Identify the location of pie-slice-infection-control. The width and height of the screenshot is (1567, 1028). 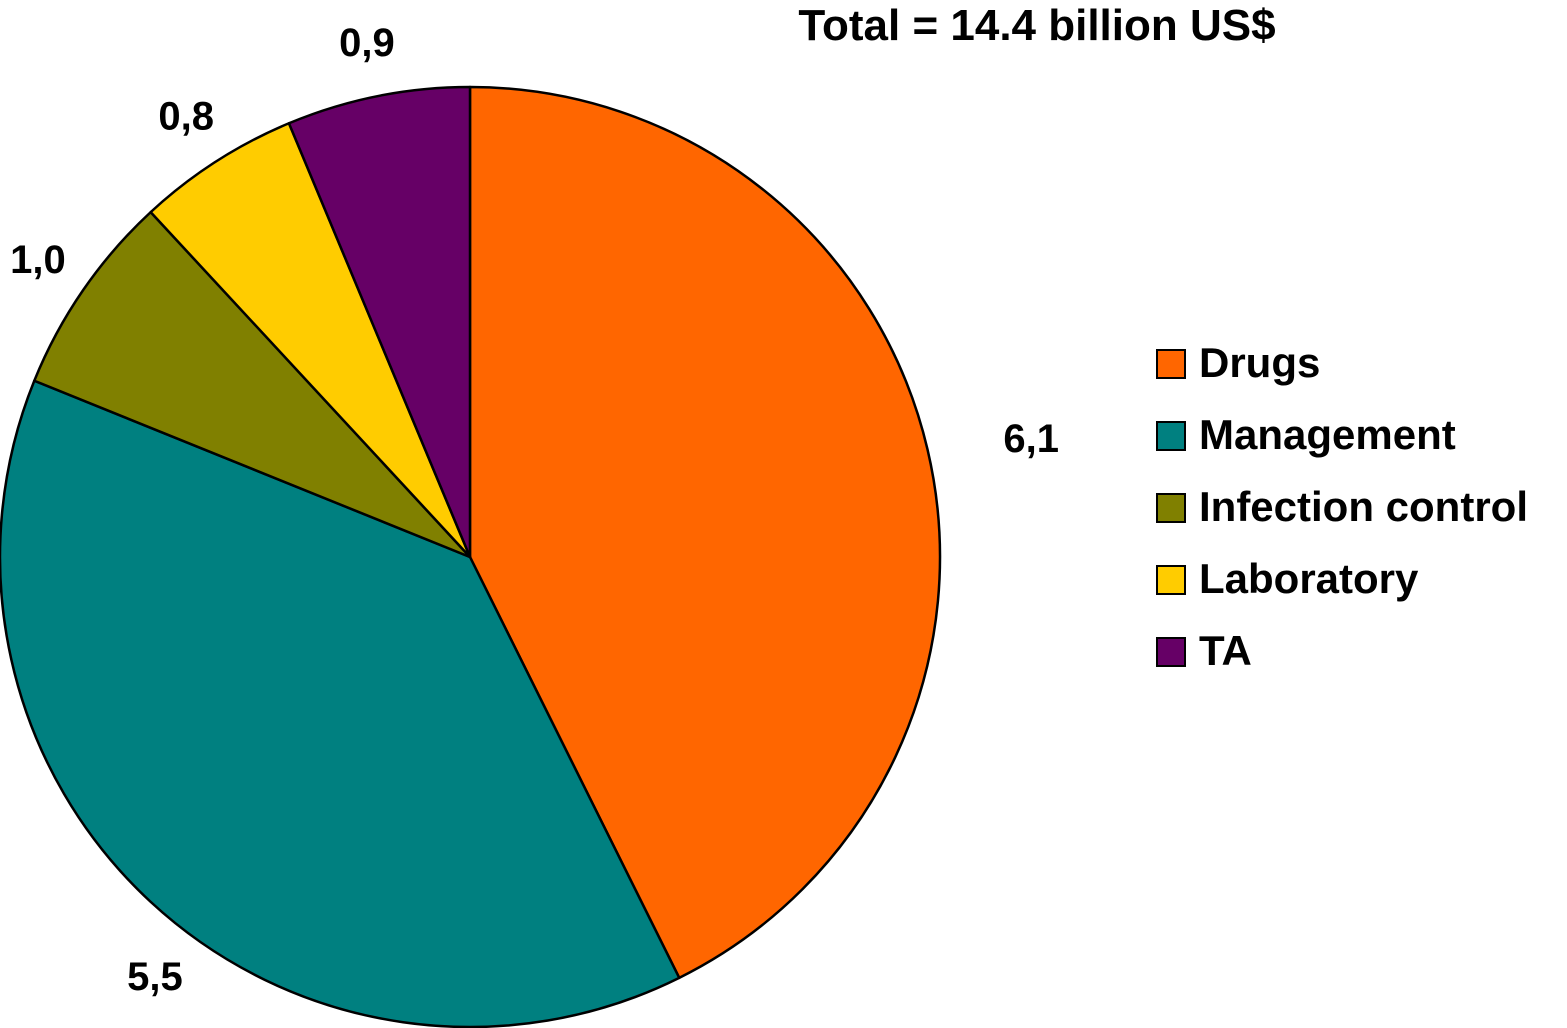
(252, 384).